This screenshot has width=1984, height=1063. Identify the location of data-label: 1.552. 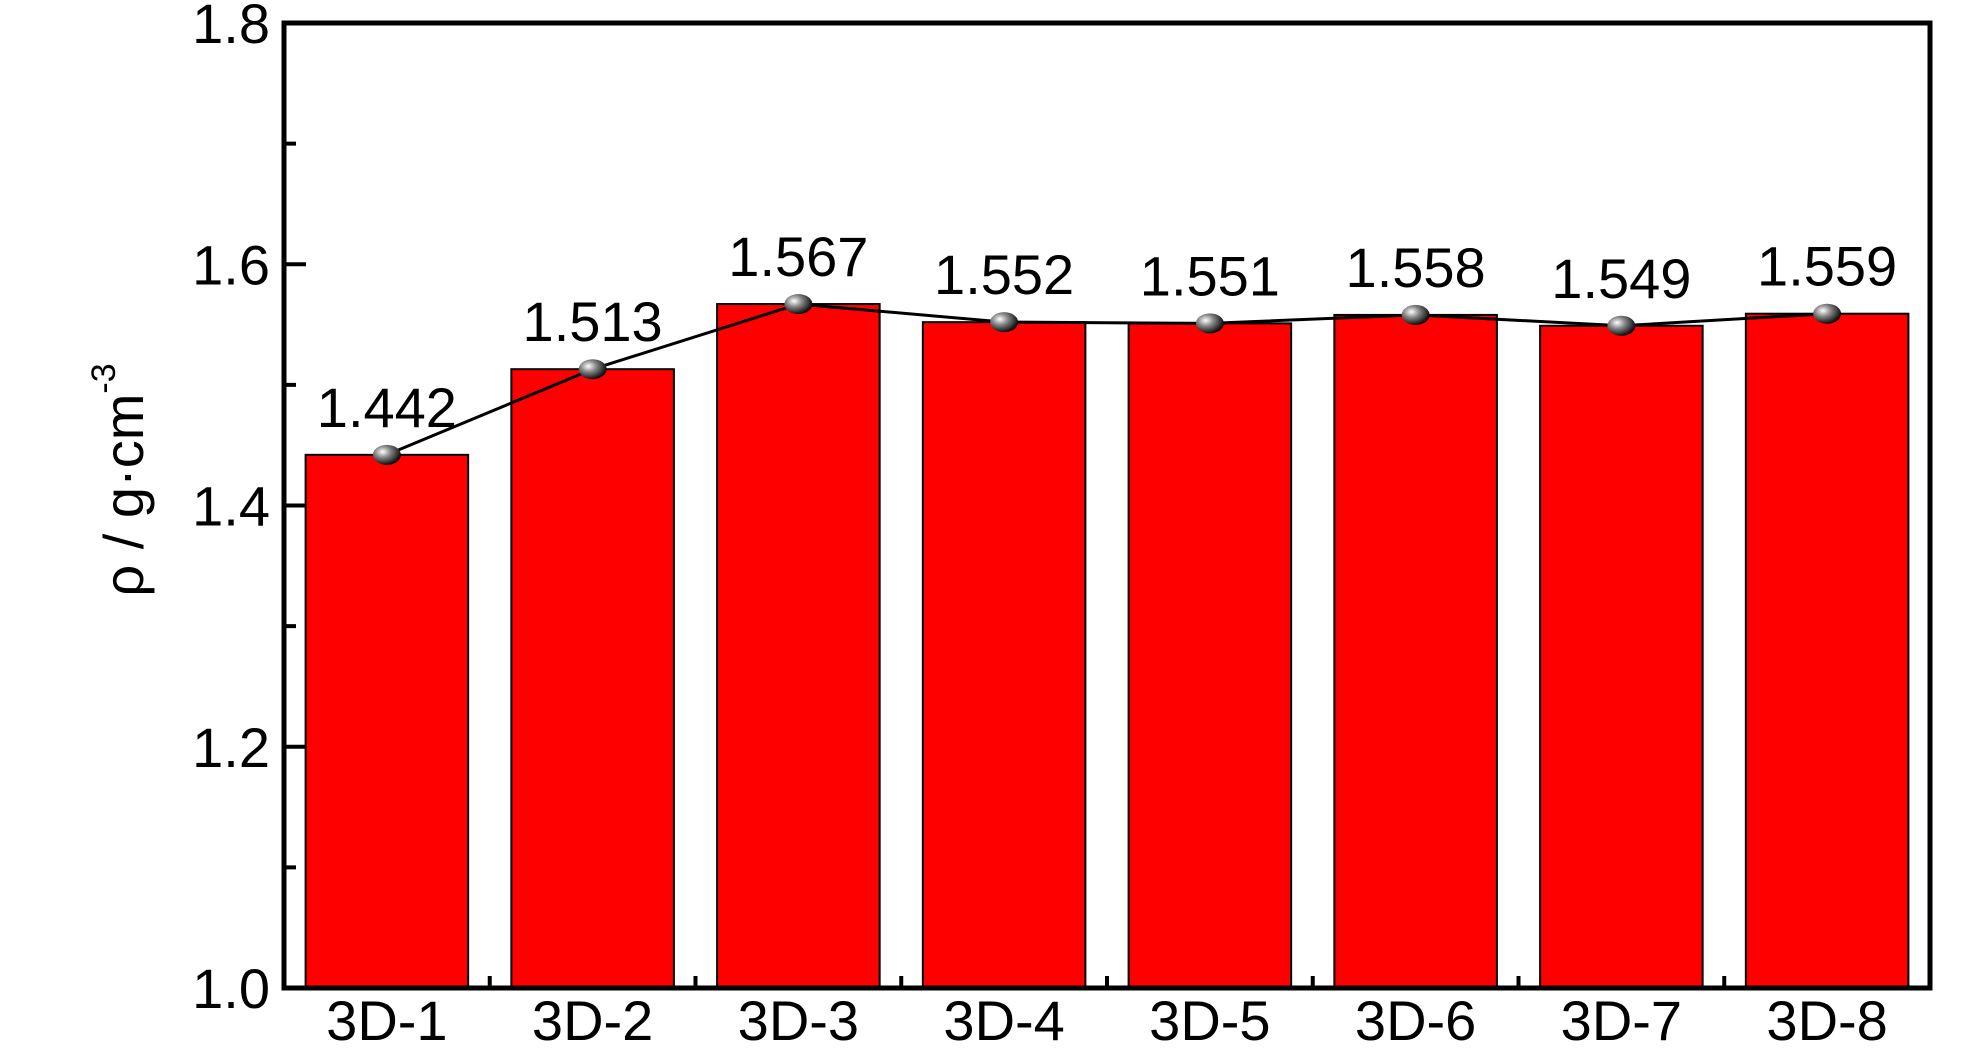
(1004, 274).